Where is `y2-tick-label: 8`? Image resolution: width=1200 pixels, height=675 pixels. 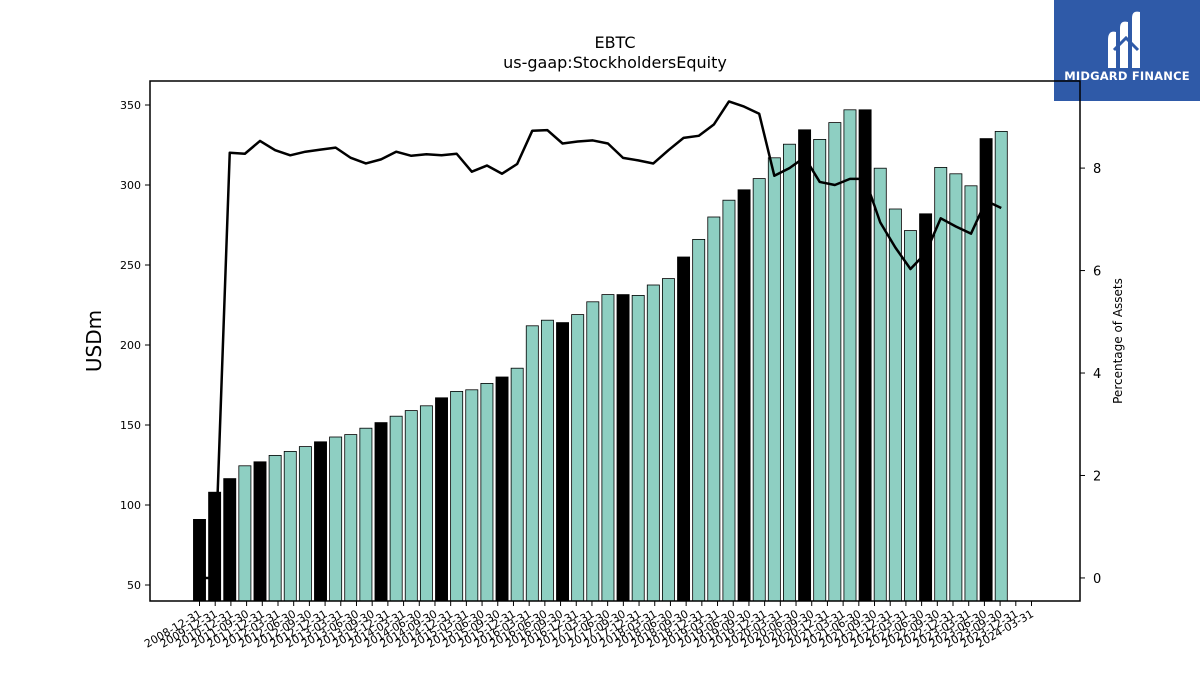
y2-tick-label: 8 is located at coordinates (1097, 169).